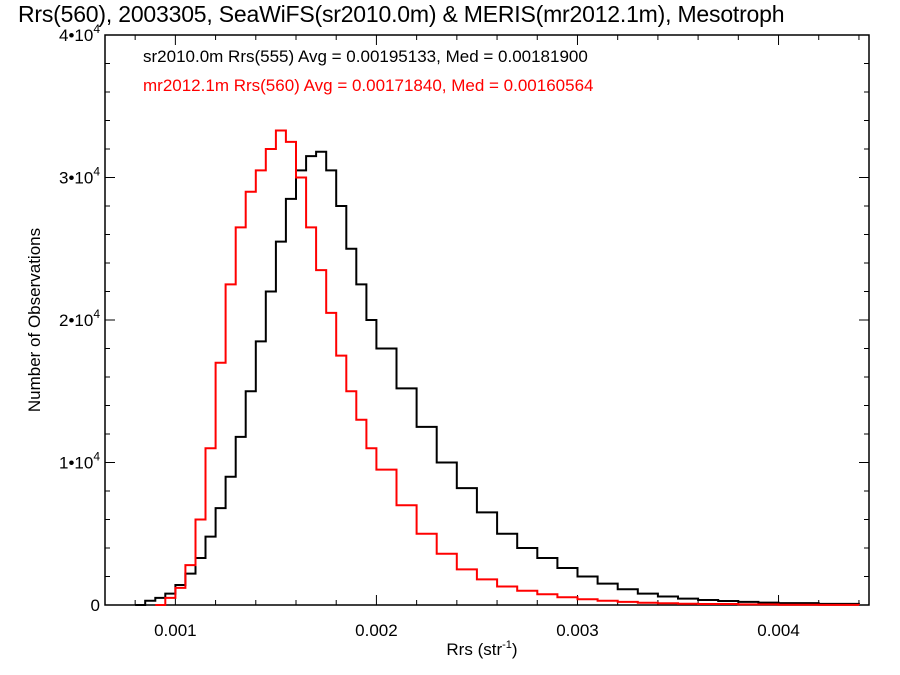  I want to click on x-tick-label: 0.001, so click(175, 630).